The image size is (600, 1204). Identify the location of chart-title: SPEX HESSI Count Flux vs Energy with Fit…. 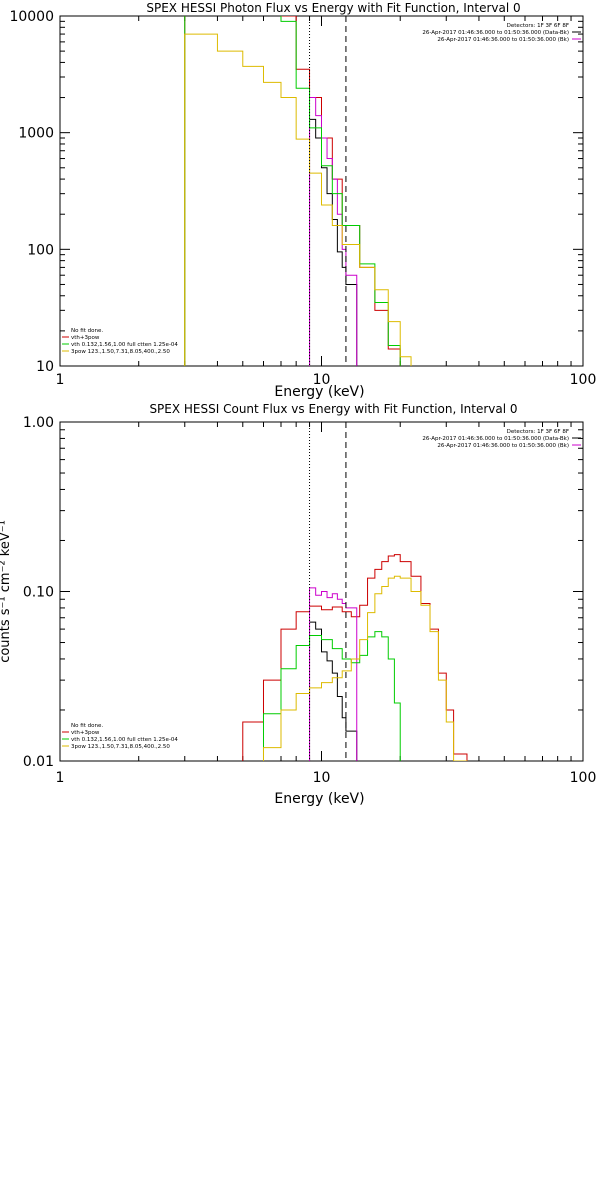
(333, 409).